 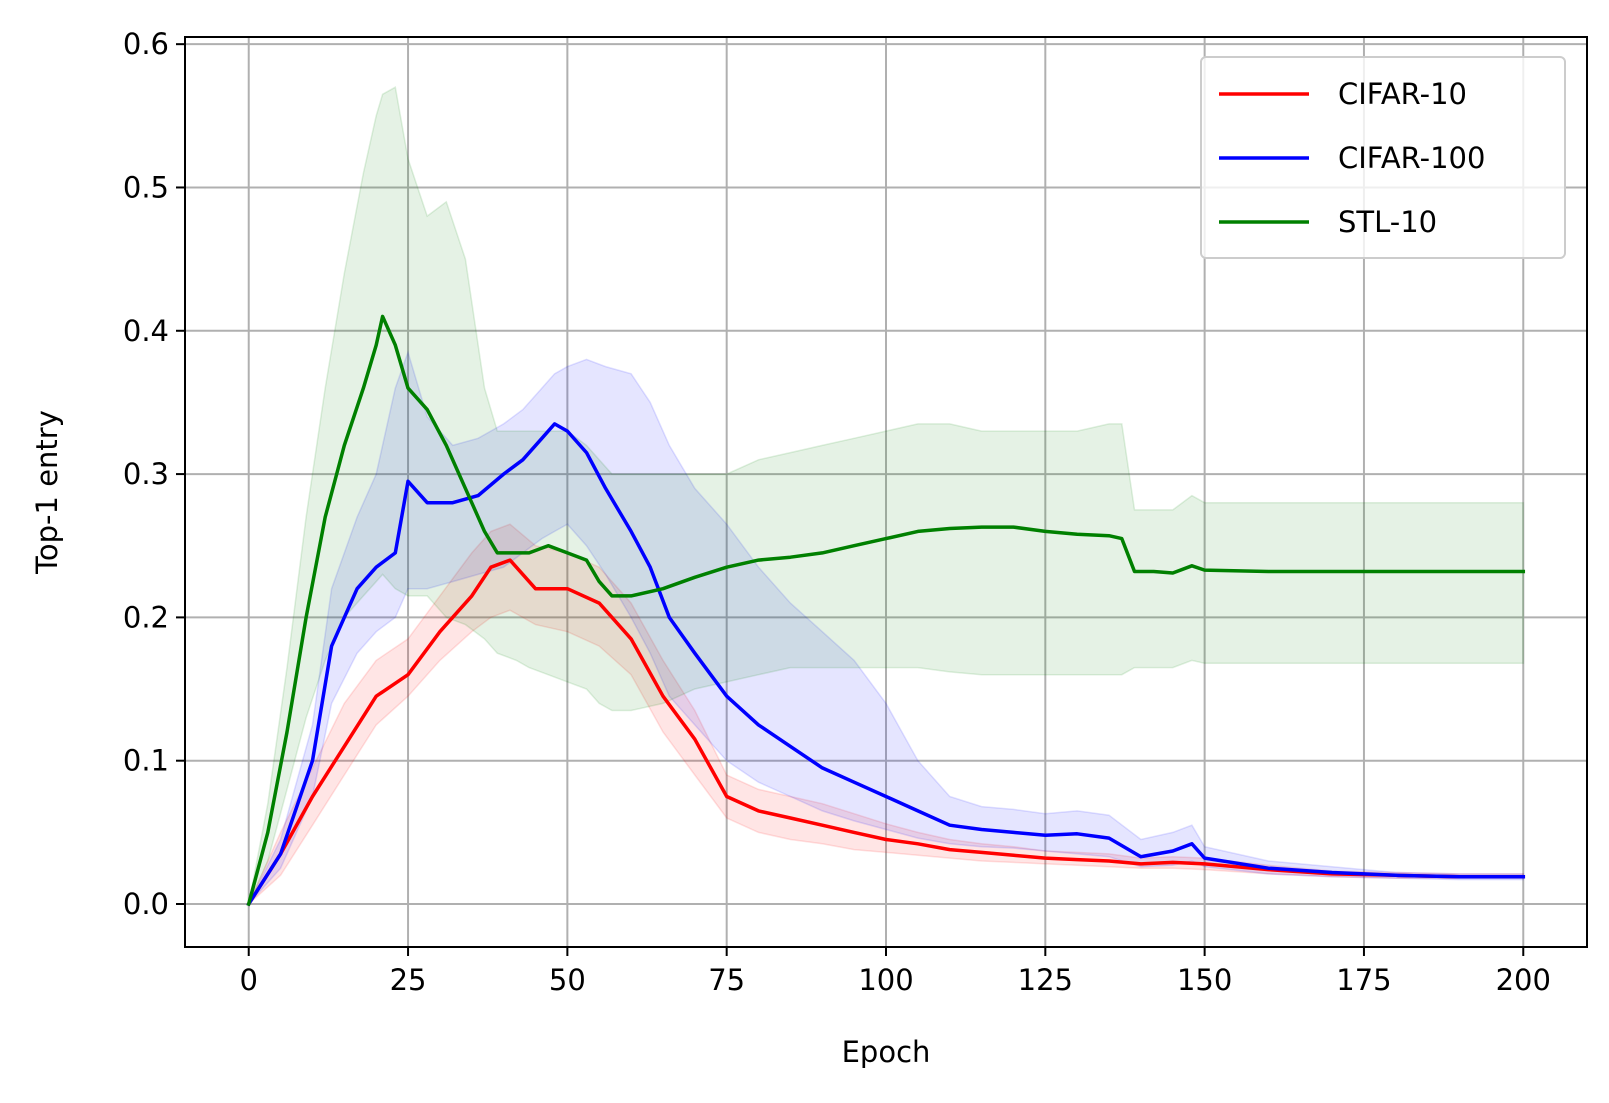 I want to click on y-tick-label: 0.6, so click(x=146, y=44).